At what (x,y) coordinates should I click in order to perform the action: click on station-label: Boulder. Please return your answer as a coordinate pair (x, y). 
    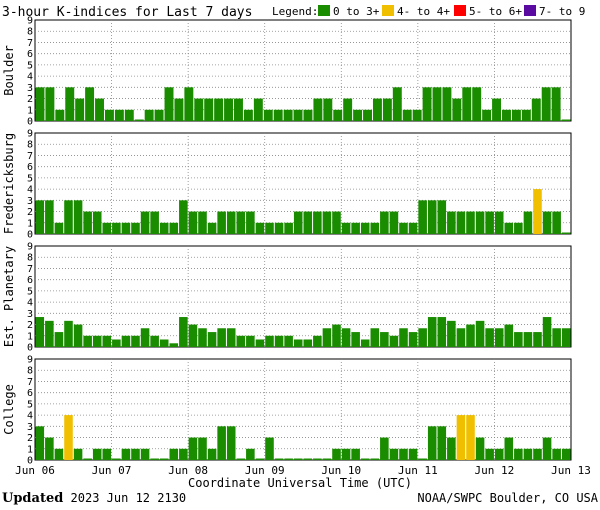
    Looking at the image, I should click on (9, 70).